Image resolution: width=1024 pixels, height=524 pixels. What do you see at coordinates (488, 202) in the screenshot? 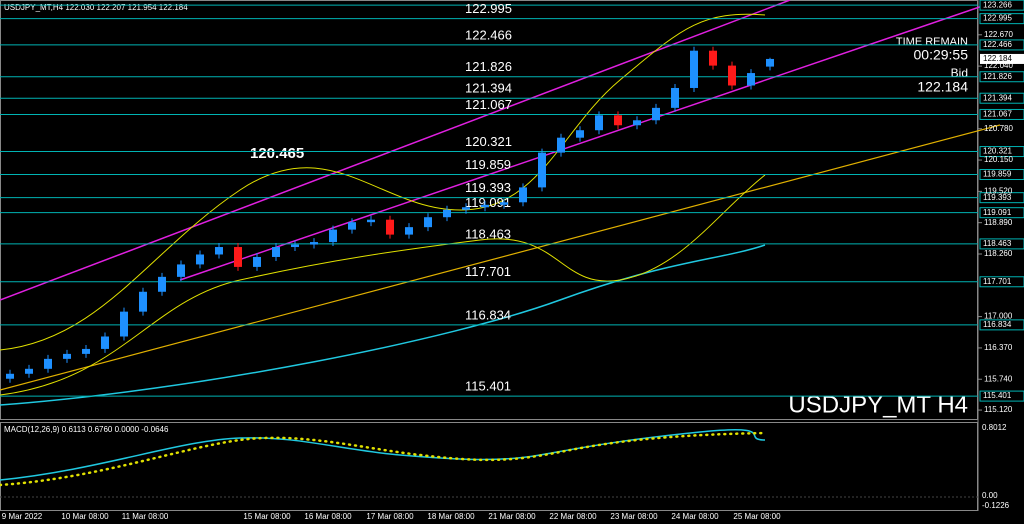
I see `level-label: 119.091` at bounding box center [488, 202].